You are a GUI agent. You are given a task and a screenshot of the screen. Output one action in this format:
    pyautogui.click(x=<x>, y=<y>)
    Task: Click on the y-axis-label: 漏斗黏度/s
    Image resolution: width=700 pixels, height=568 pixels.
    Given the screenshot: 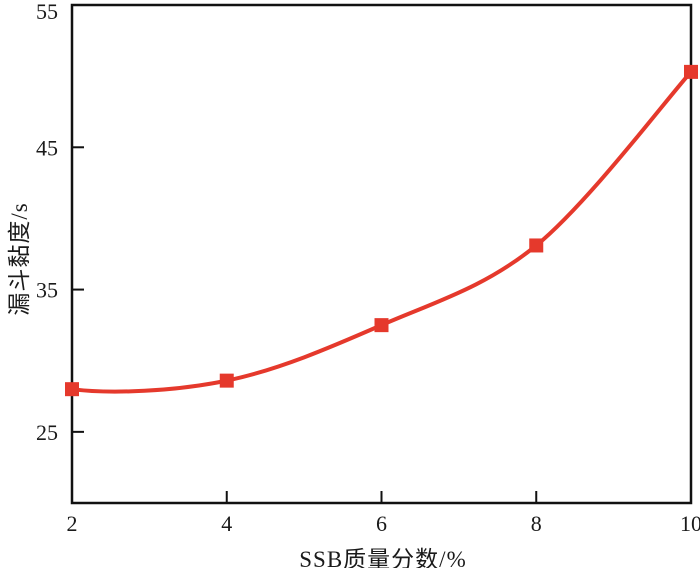 What is the action you would take?
    pyautogui.click(x=19, y=259)
    